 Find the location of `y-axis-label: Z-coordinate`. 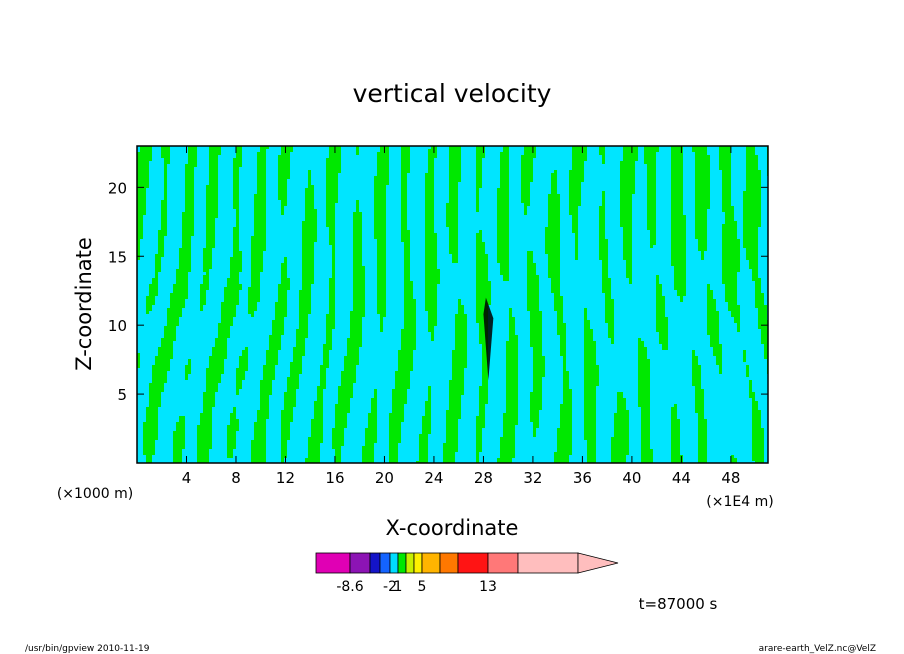

y-axis-label: Z-coordinate is located at coordinates (84, 304).